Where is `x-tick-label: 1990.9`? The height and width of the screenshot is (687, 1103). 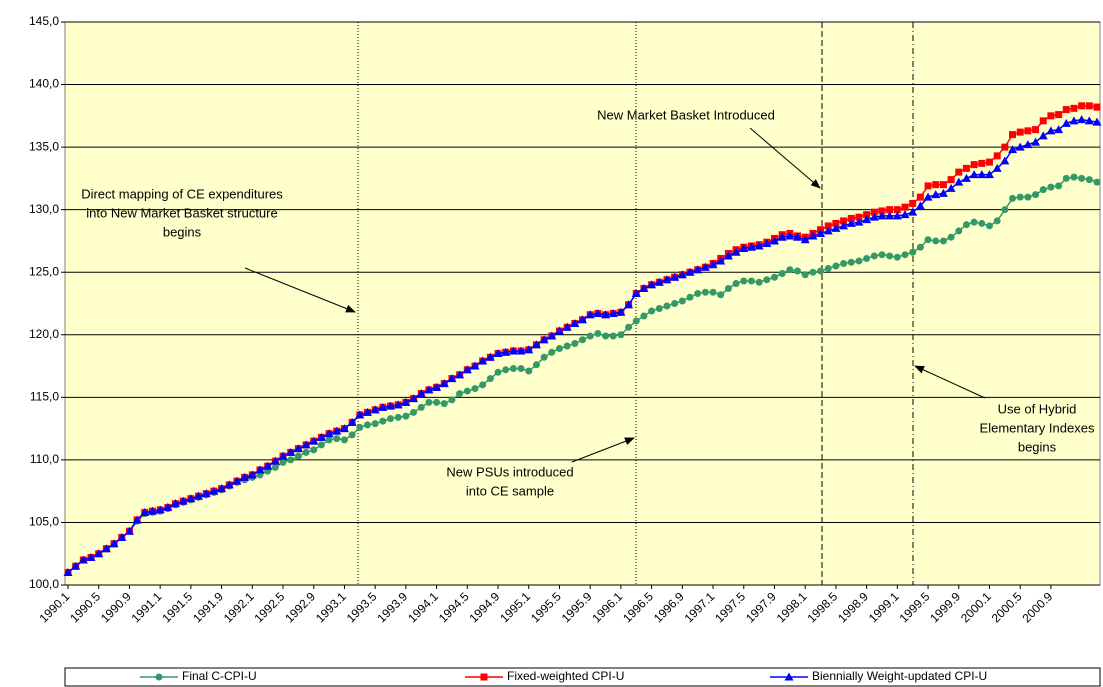 x-tick-label: 1990.9 is located at coordinates (116, 607).